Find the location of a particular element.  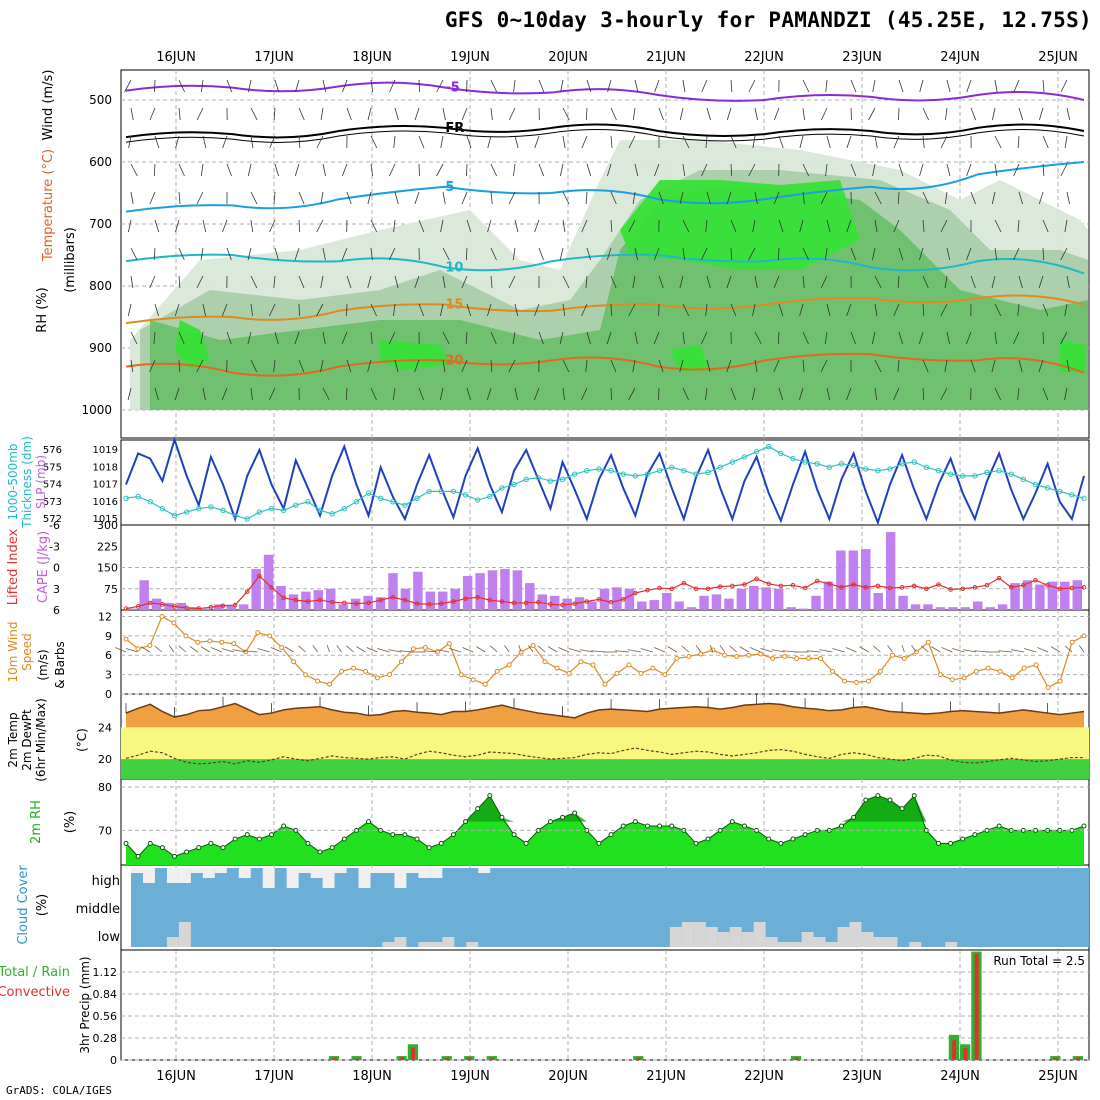

li-tick-label: 3 is located at coordinates (56, 589).